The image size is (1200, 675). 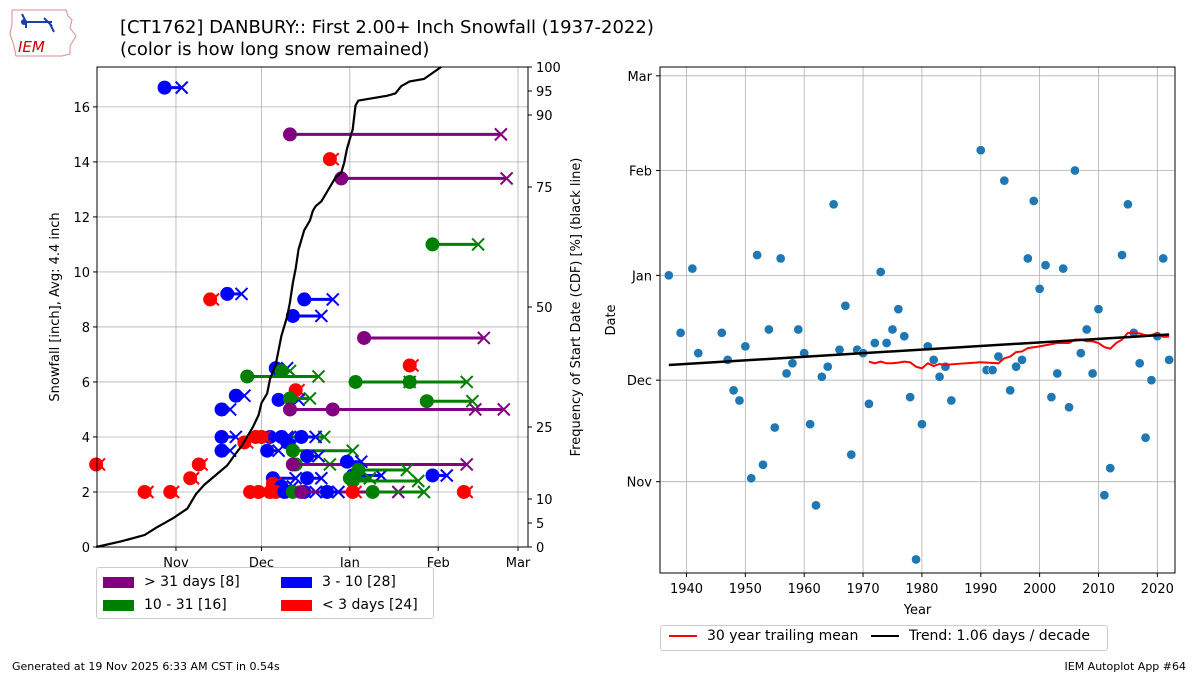 I want to click on y-tick-label: Dec, so click(x=639, y=381).